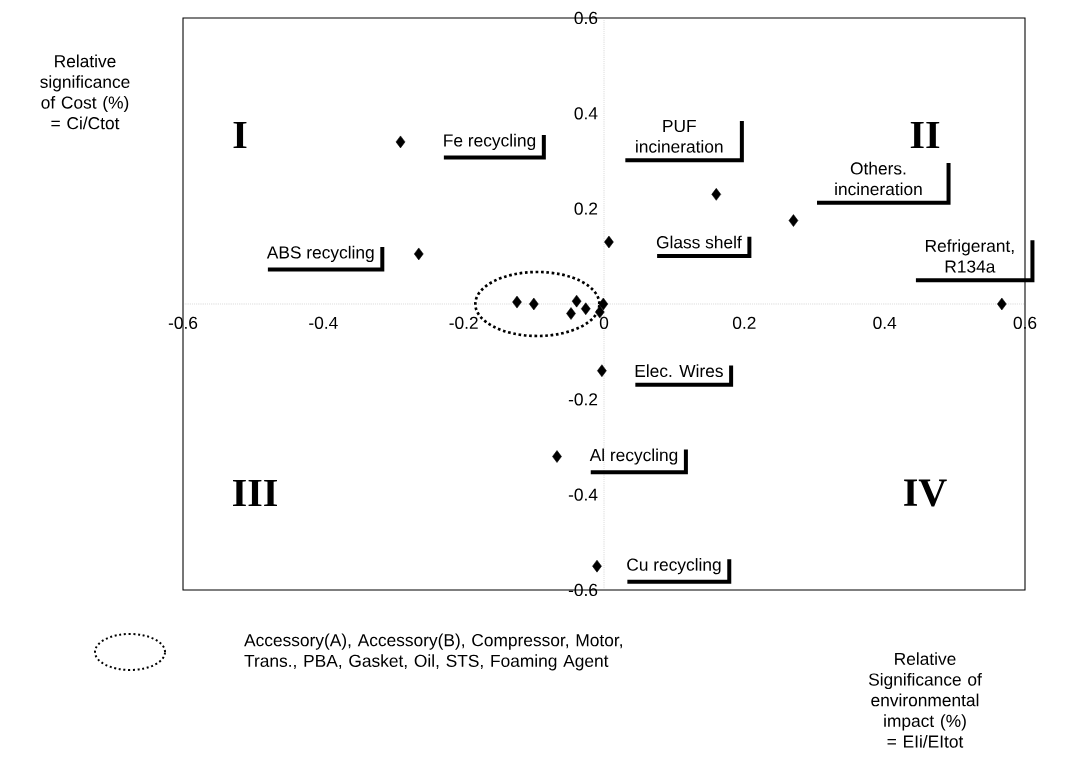 The width and height of the screenshot is (1067, 780). I want to click on annotation: IV, so click(925, 493).